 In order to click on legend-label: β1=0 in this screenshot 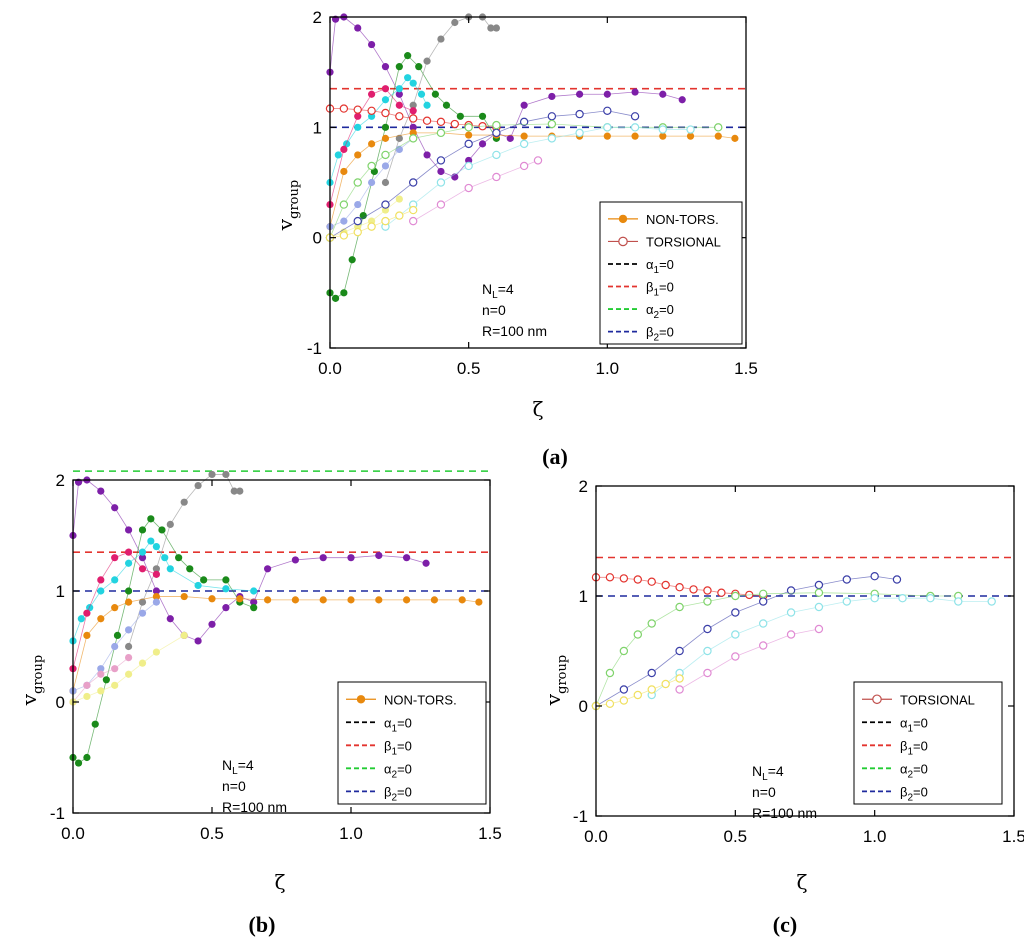, I will do `click(914, 747)`.